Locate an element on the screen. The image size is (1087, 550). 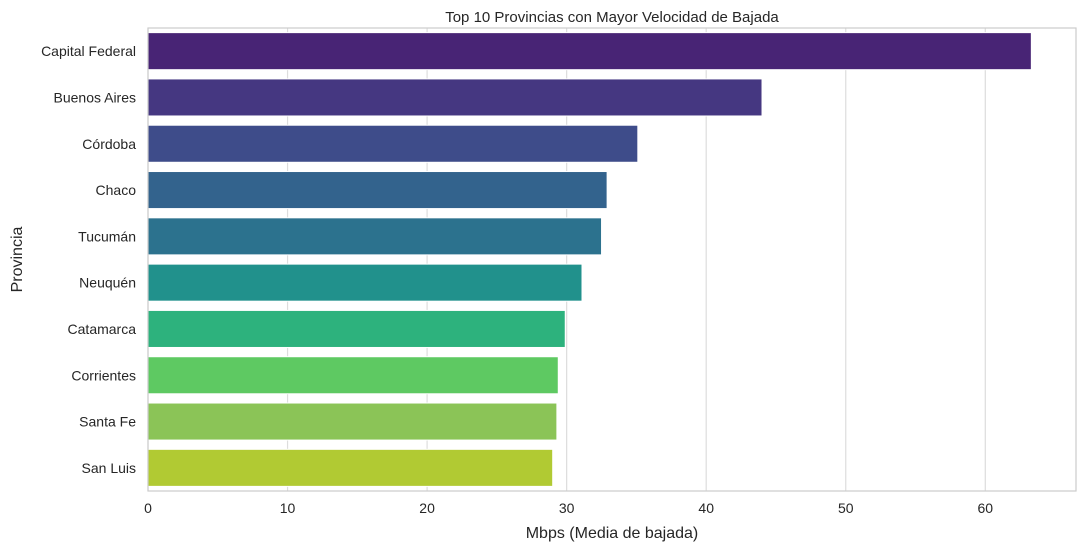
y-tick-label: Neuquén is located at coordinates (107, 283).